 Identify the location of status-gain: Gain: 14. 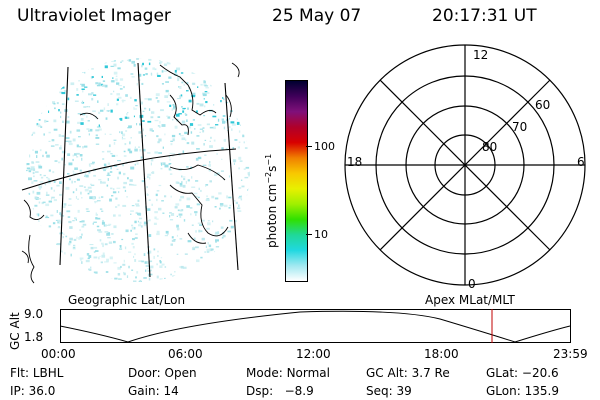
(153, 391).